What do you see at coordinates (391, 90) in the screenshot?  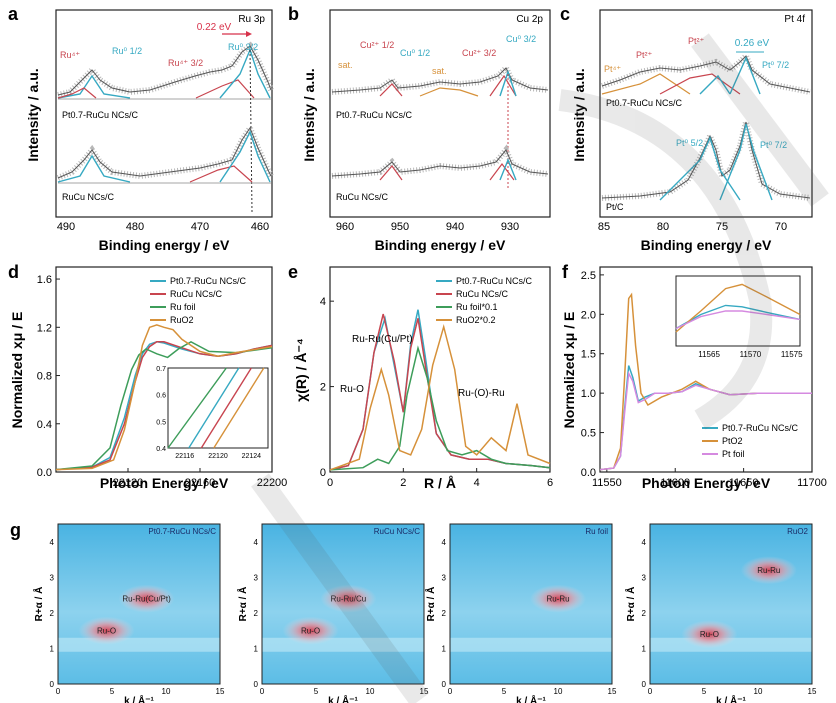 I see `cu2-component` at bounding box center [391, 90].